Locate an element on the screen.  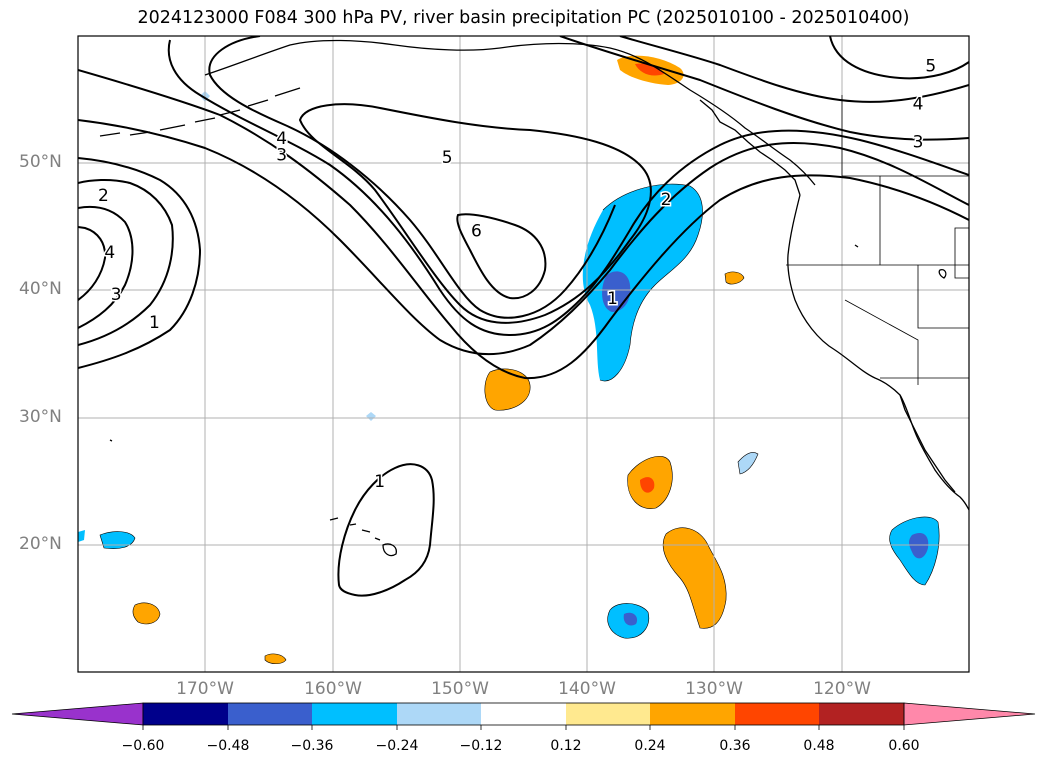
pv-contour-label-14: 3 is located at coordinates (918, 143).